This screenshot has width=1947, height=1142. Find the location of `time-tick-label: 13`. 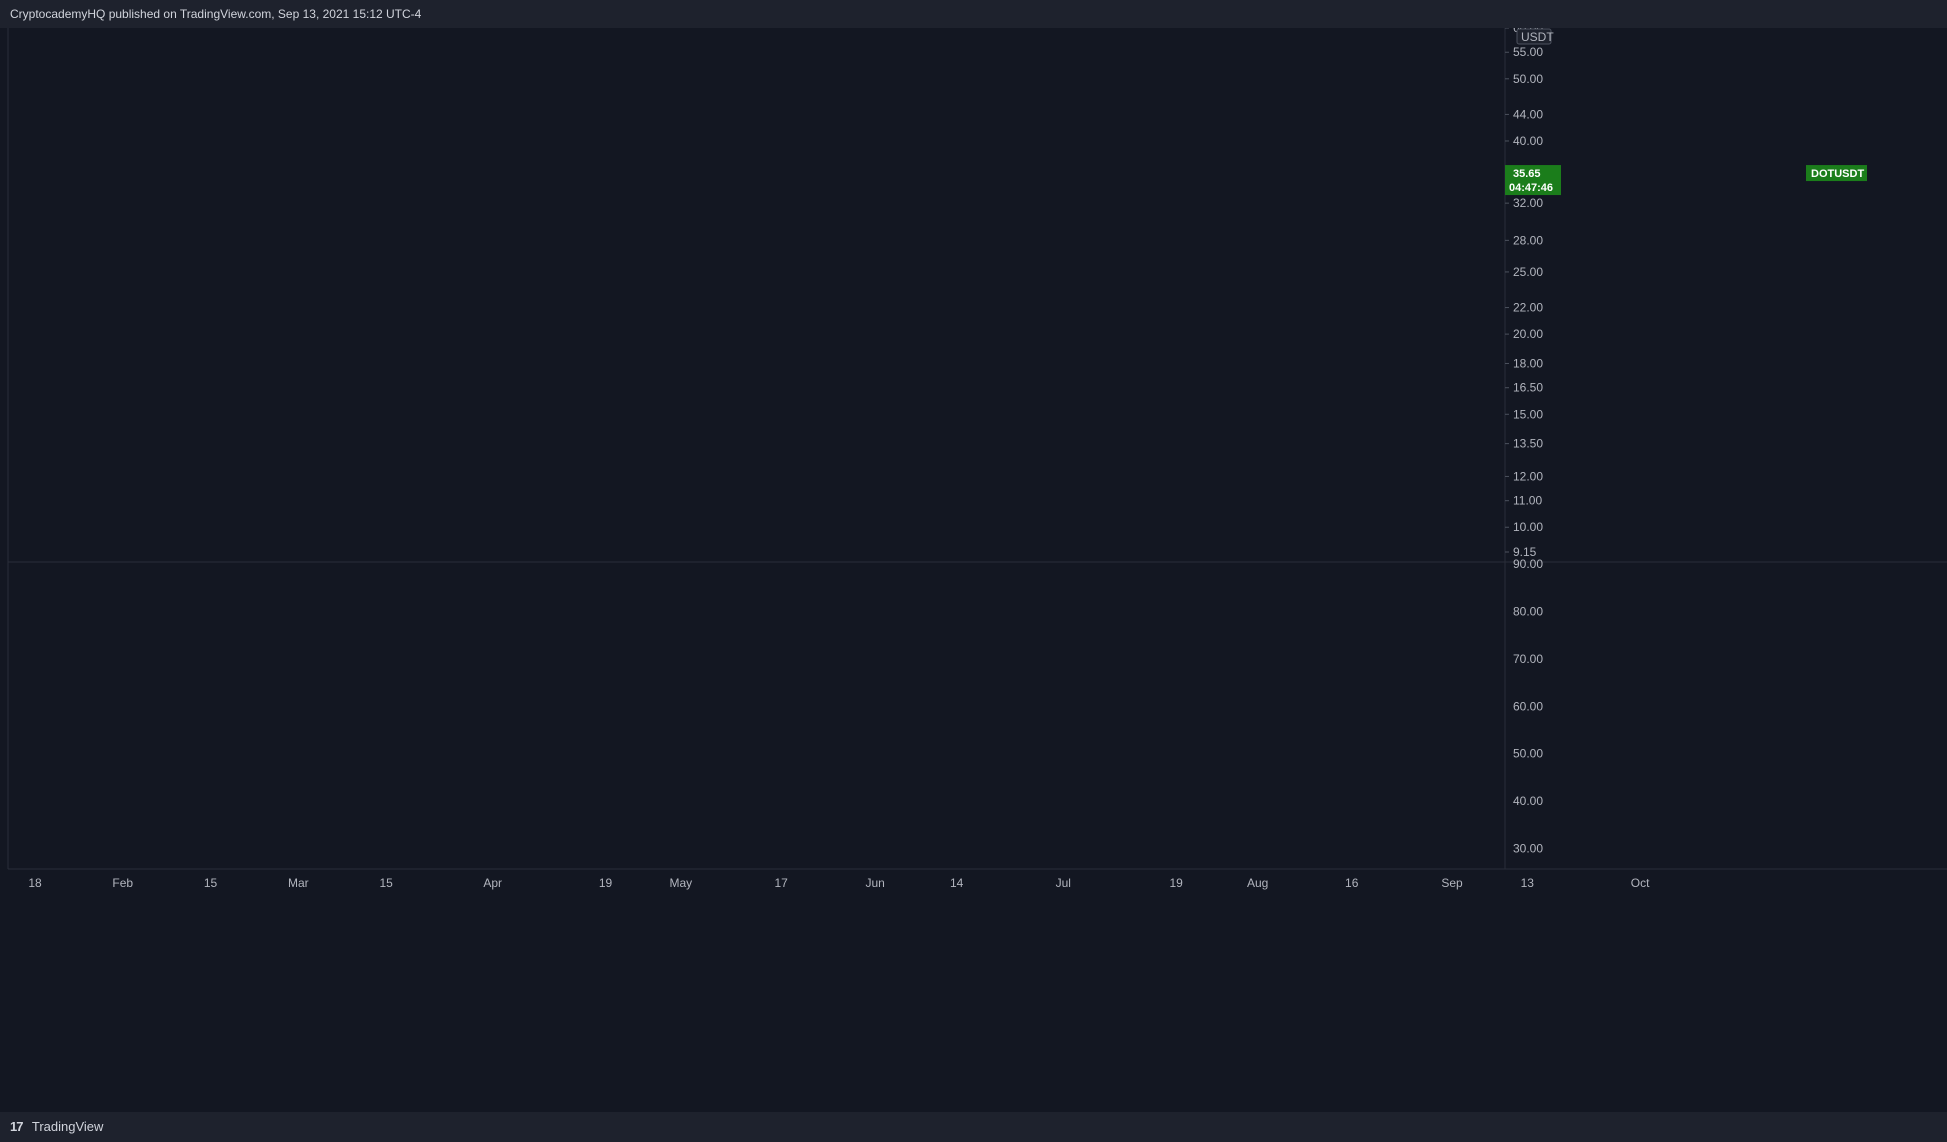

time-tick-label: 13 is located at coordinates (1528, 883).